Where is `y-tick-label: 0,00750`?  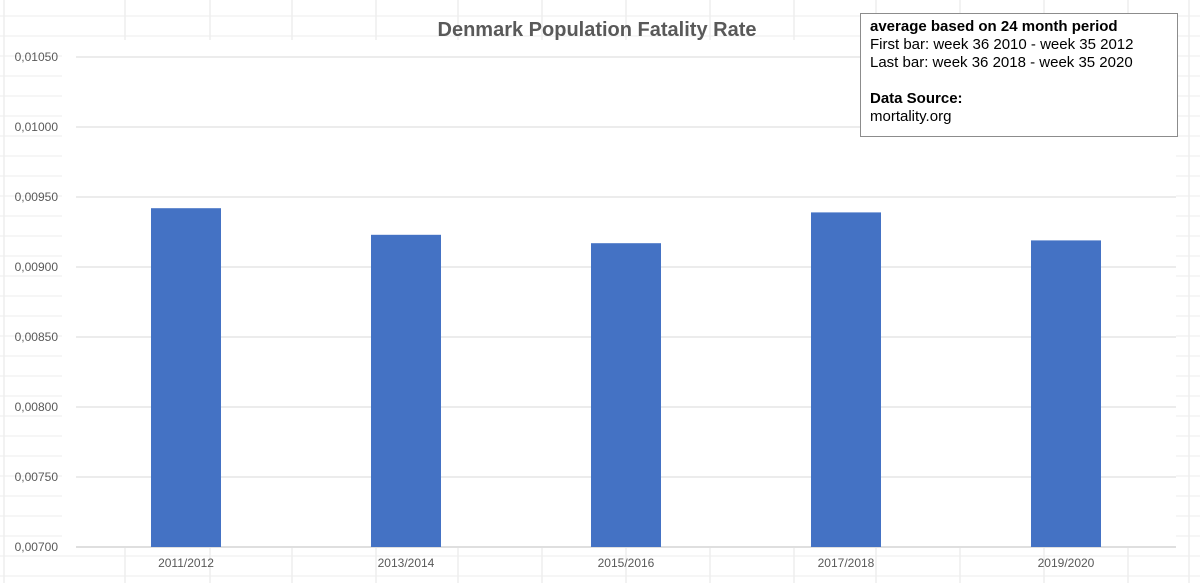
y-tick-label: 0,00750 is located at coordinates (37, 477).